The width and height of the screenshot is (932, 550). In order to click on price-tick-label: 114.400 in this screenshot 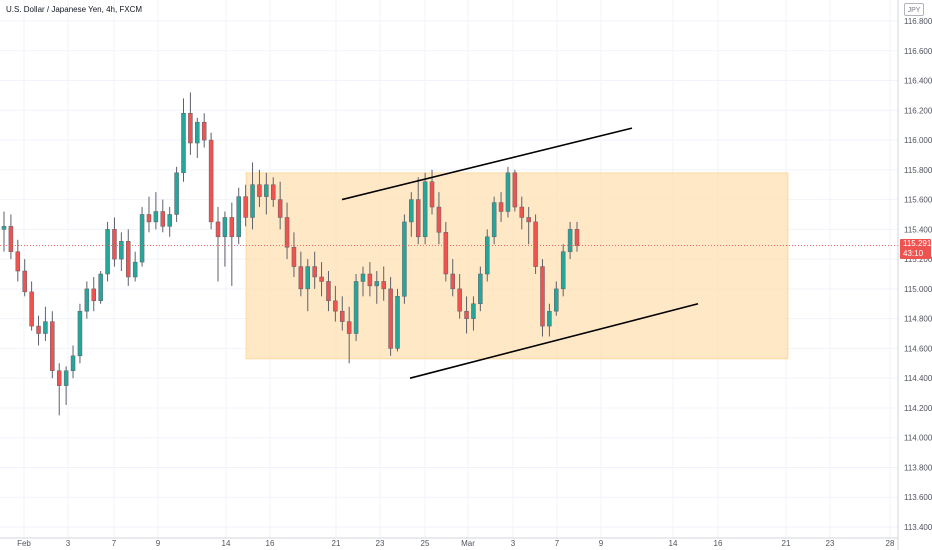, I will do `click(918, 378)`.